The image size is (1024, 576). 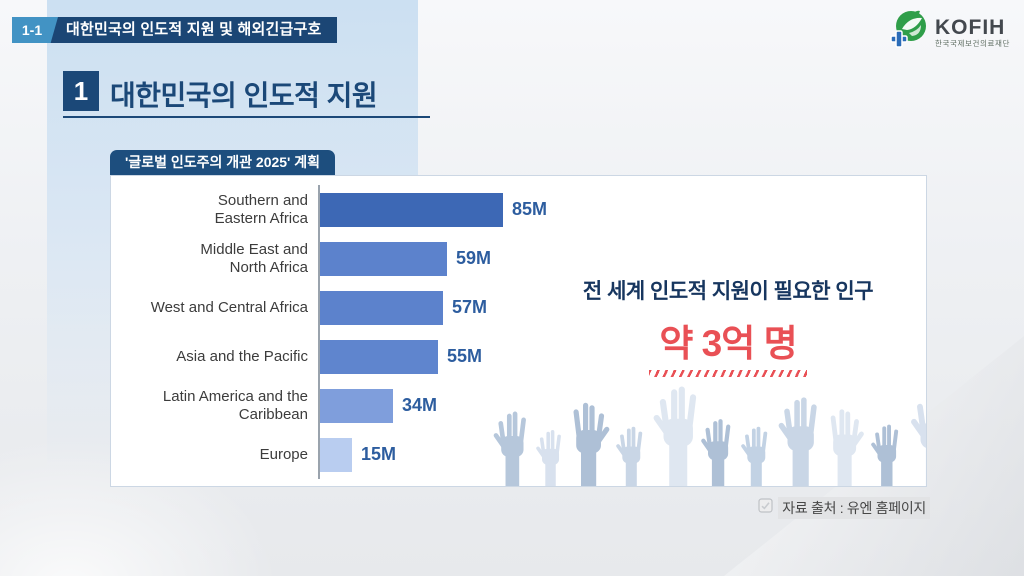 I want to click on kofih-logo: KOFIH 한국국제보건의료재단, so click(x=949, y=32).